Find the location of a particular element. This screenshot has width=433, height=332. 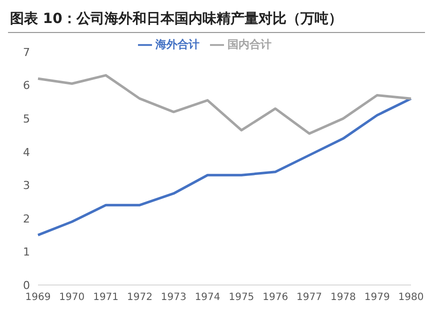

y-tick-label: 3 is located at coordinates (26, 185).